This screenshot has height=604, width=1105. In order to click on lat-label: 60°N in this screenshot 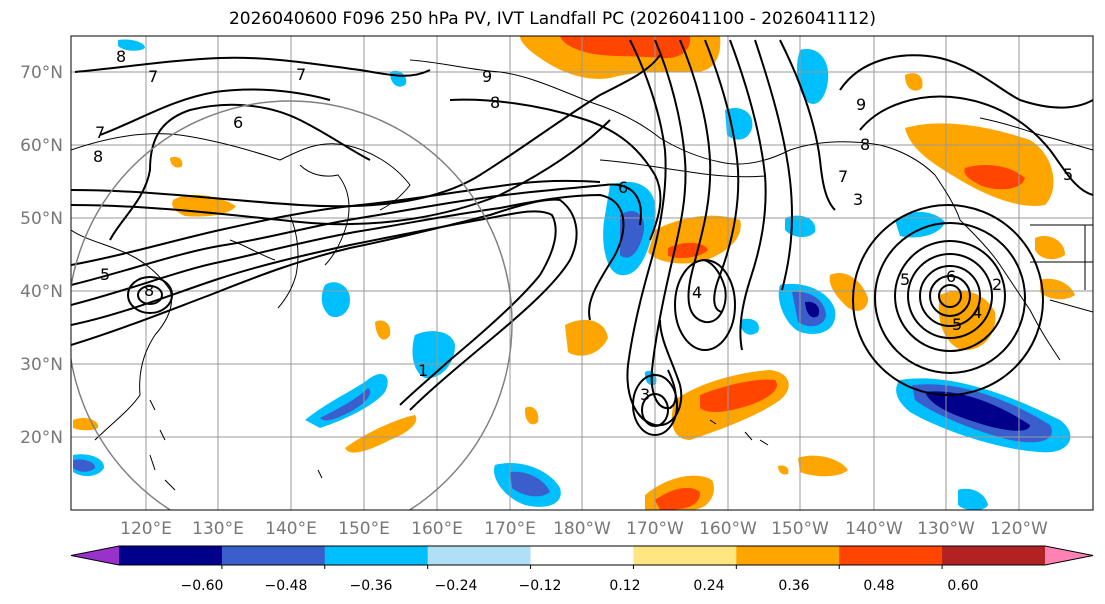, I will do `click(41, 146)`.